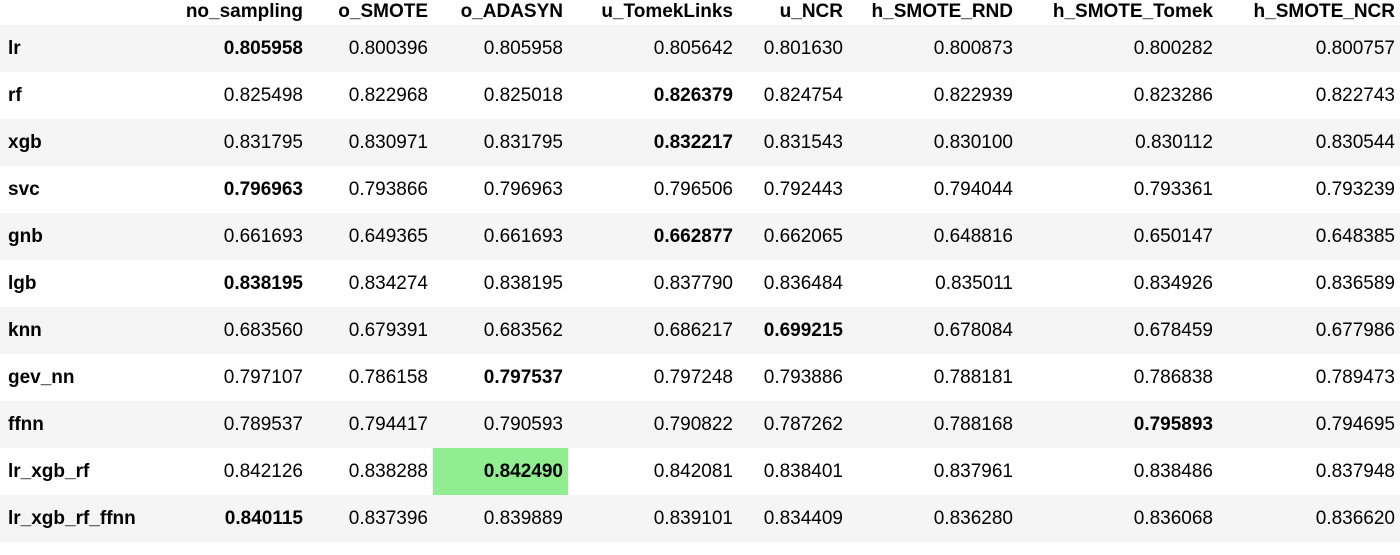  I want to click on table-cell: 0.838401, so click(803, 471).